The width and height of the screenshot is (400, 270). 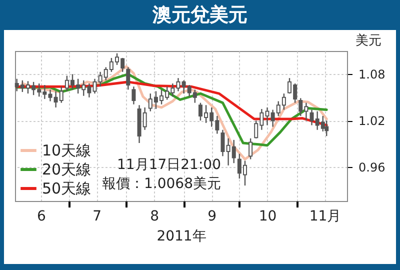 What do you see at coordinates (161, 184) in the screenshot?
I see `annotation: 報價：1.0068美元` at bounding box center [161, 184].